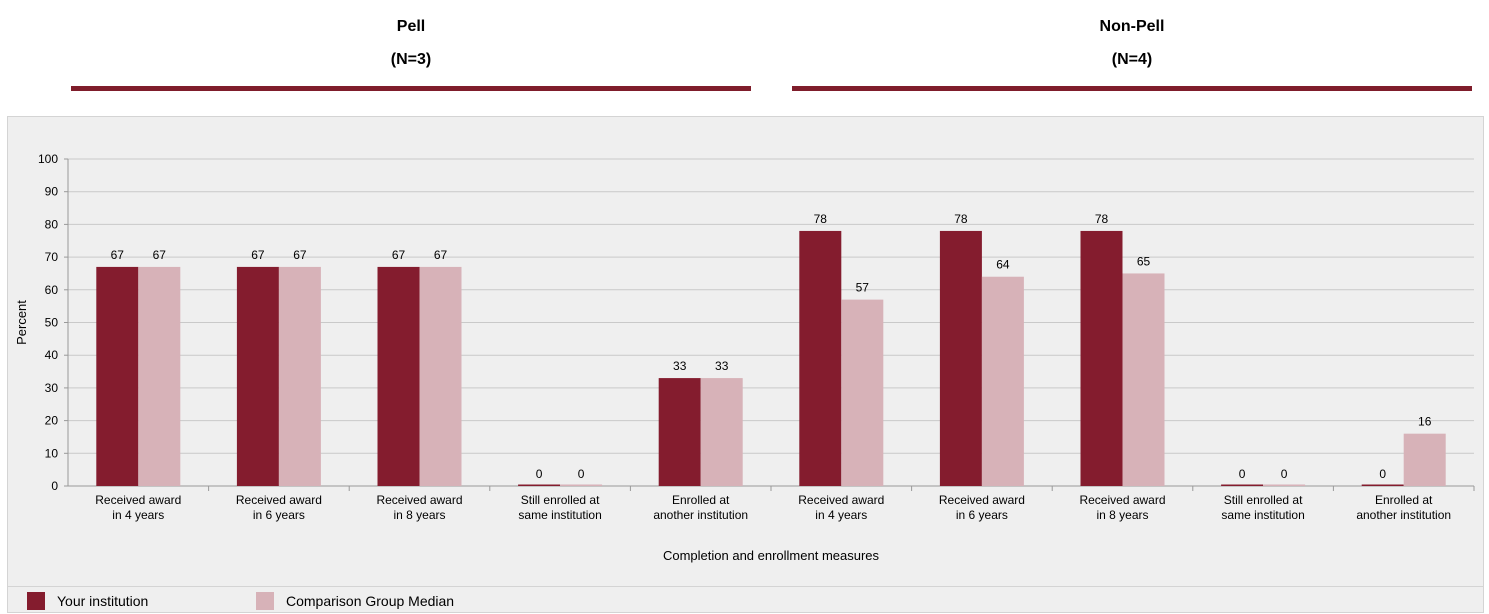 This screenshot has width=1489, height=614. What do you see at coordinates (52, 323) in the screenshot?
I see `y-tick-label: 50` at bounding box center [52, 323].